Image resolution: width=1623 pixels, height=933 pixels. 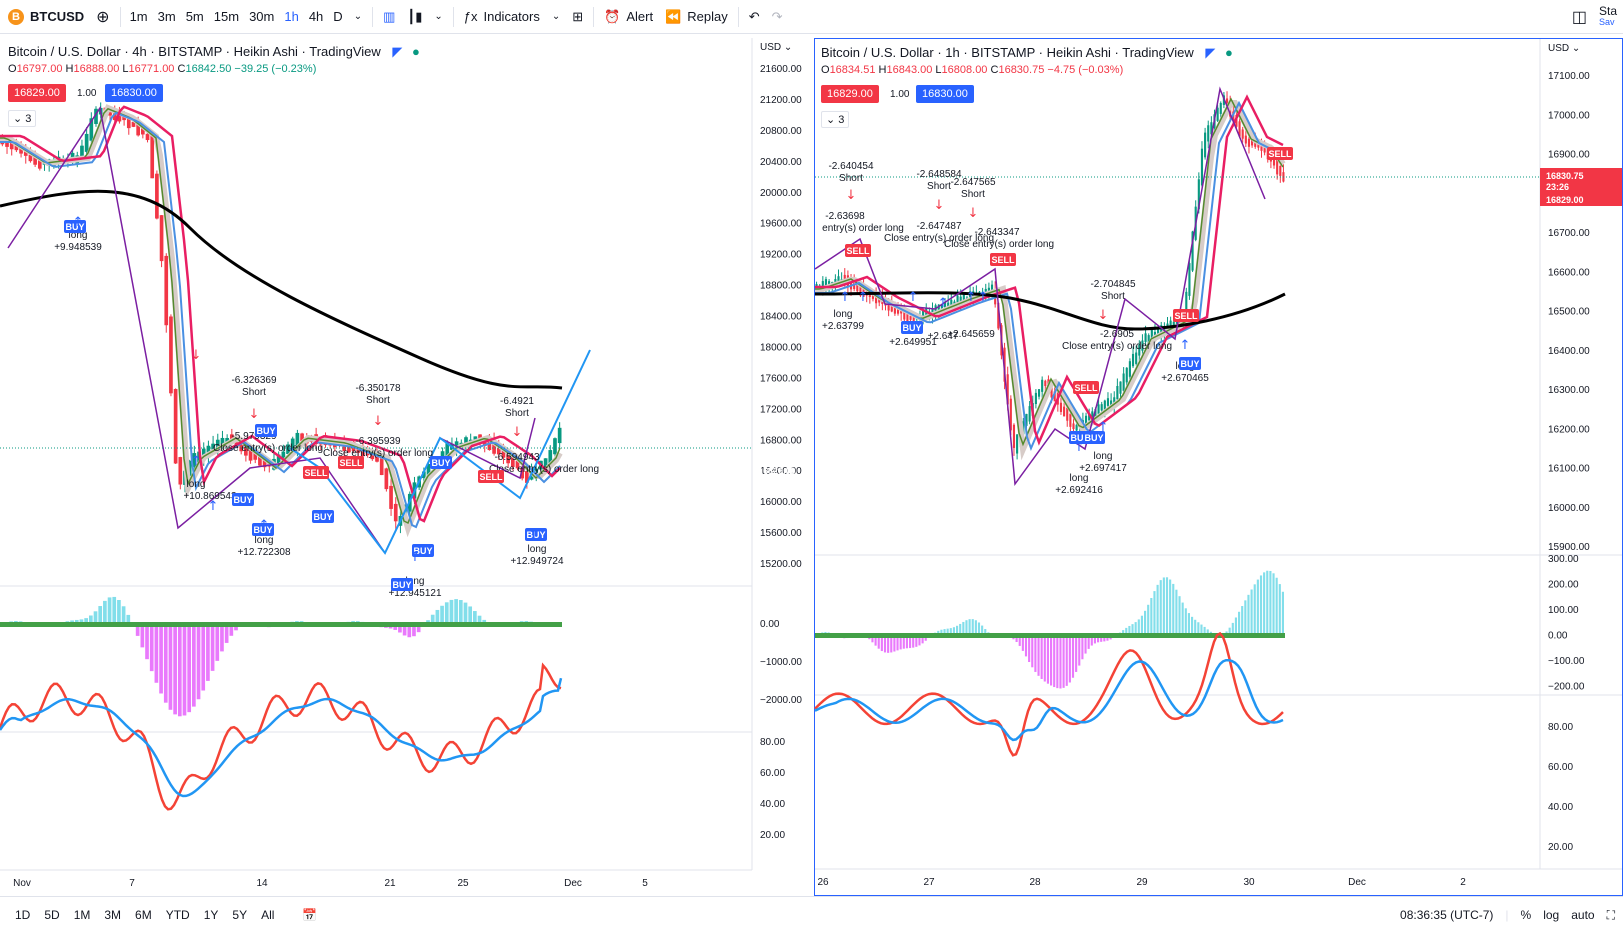 I want to click on price-tick-label: 21600.00, so click(x=781, y=69).